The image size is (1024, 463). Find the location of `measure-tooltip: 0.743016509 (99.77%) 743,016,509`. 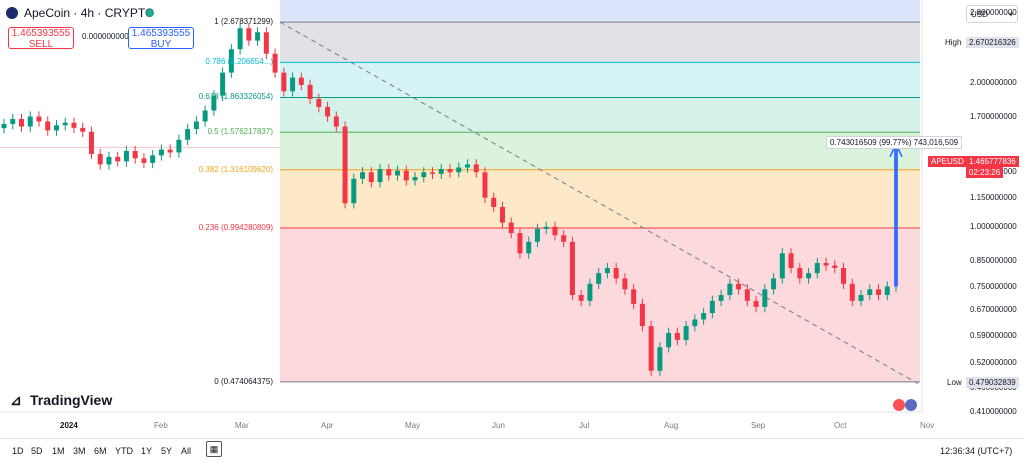

measure-tooltip: 0.743016509 (99.77%) 743,016,509 is located at coordinates (894, 142).